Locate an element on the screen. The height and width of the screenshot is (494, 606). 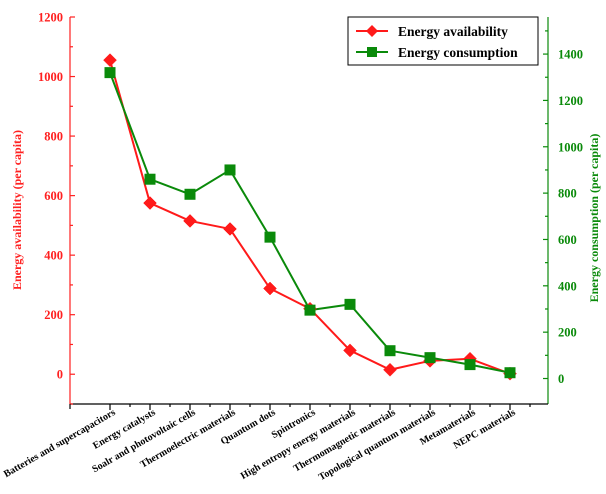
right-tick-label: 0 is located at coordinates (561, 379).